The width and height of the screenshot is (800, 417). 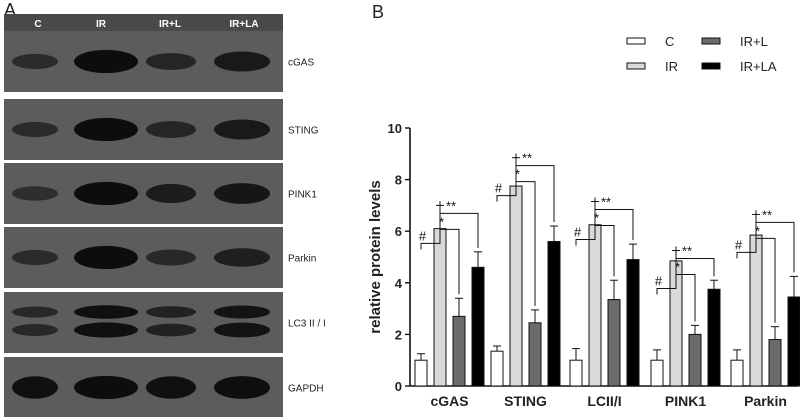 I want to click on legend-label: IR, so click(x=671, y=66).